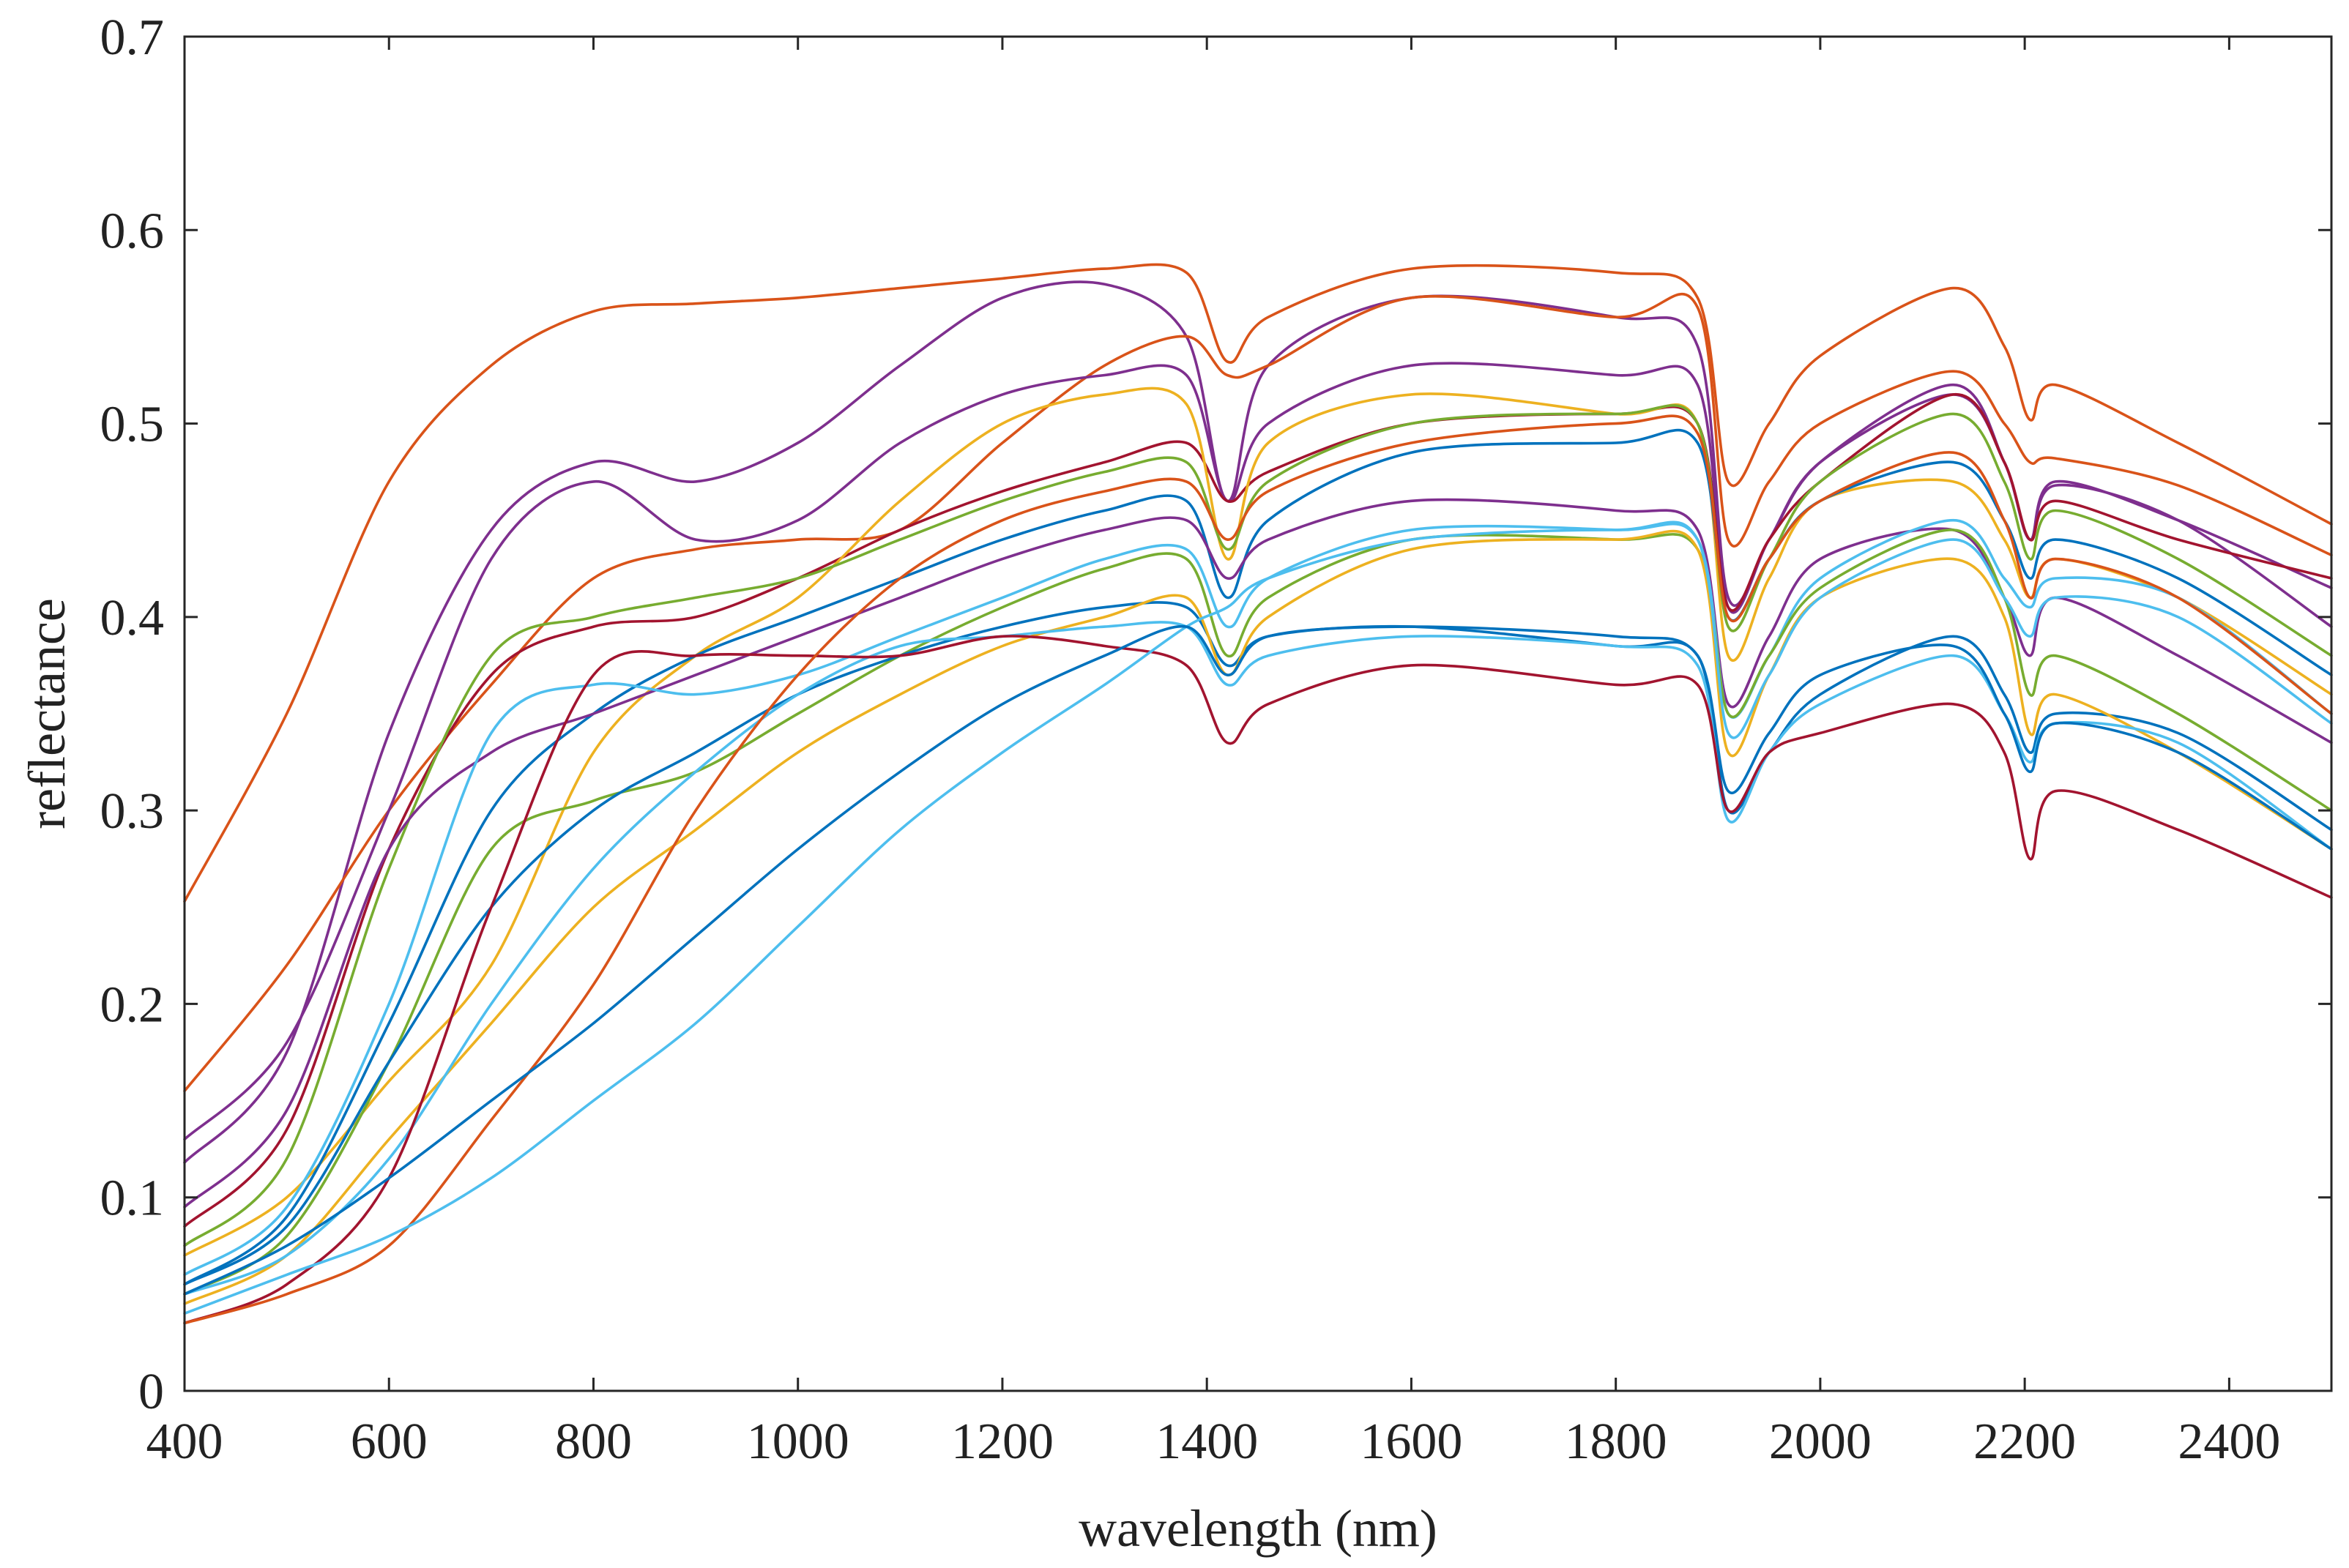 The width and height of the screenshot is (2349, 1568). I want to click on y-tick-label: 0.4, so click(133, 618).